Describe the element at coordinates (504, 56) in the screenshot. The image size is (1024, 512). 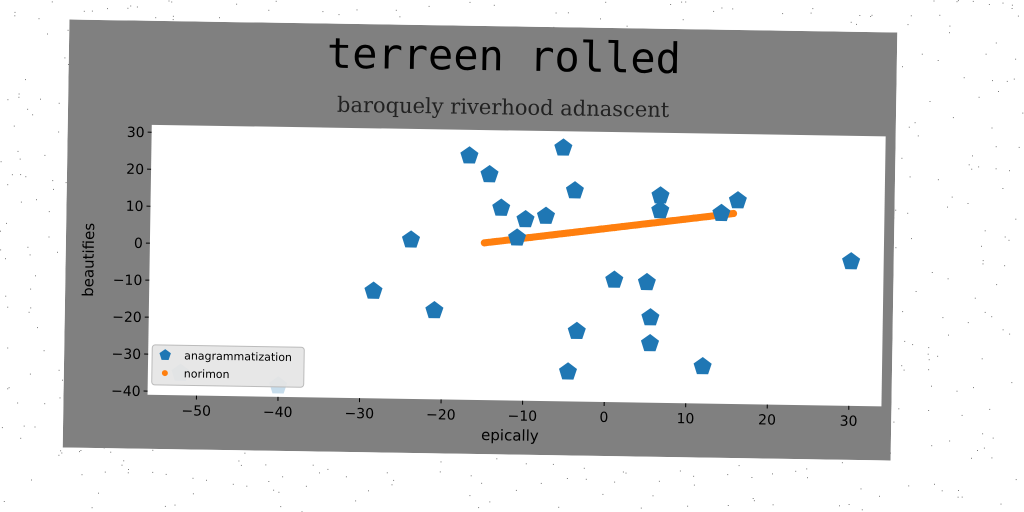
I see `chart-title: terreen rolled` at that location.